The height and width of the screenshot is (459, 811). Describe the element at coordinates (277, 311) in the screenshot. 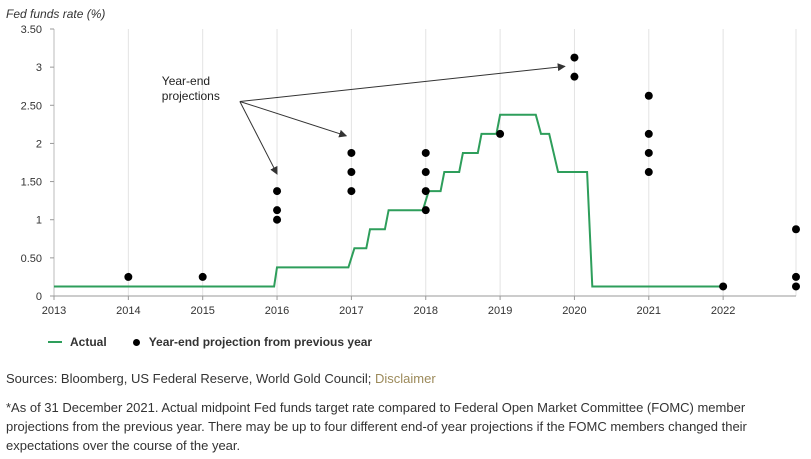

I see `x-tick-label: 2016` at that location.